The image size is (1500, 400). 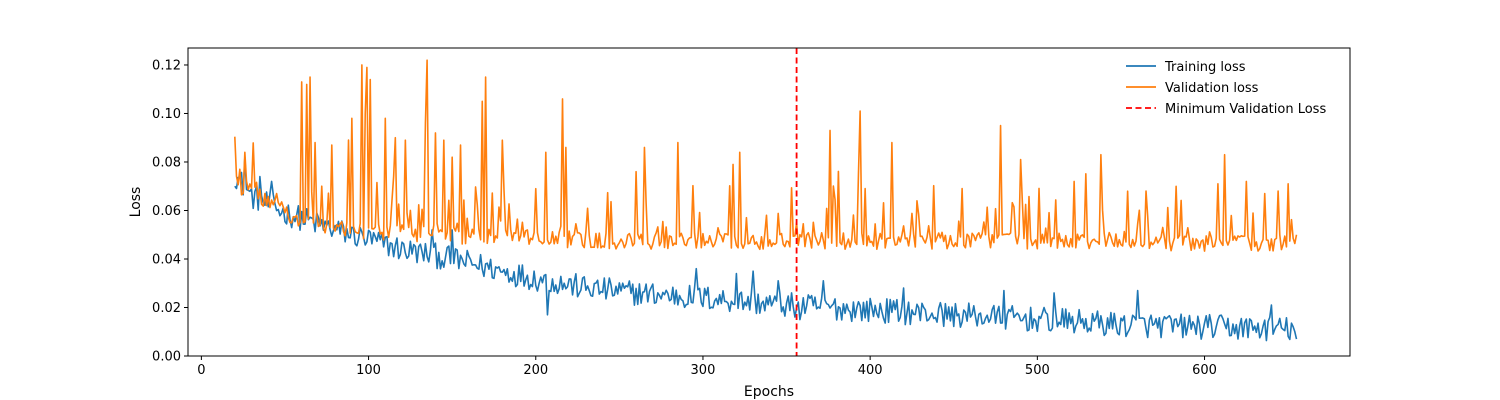 What do you see at coordinates (166, 259) in the screenshot?
I see `y-tick-label: 0.04` at bounding box center [166, 259].